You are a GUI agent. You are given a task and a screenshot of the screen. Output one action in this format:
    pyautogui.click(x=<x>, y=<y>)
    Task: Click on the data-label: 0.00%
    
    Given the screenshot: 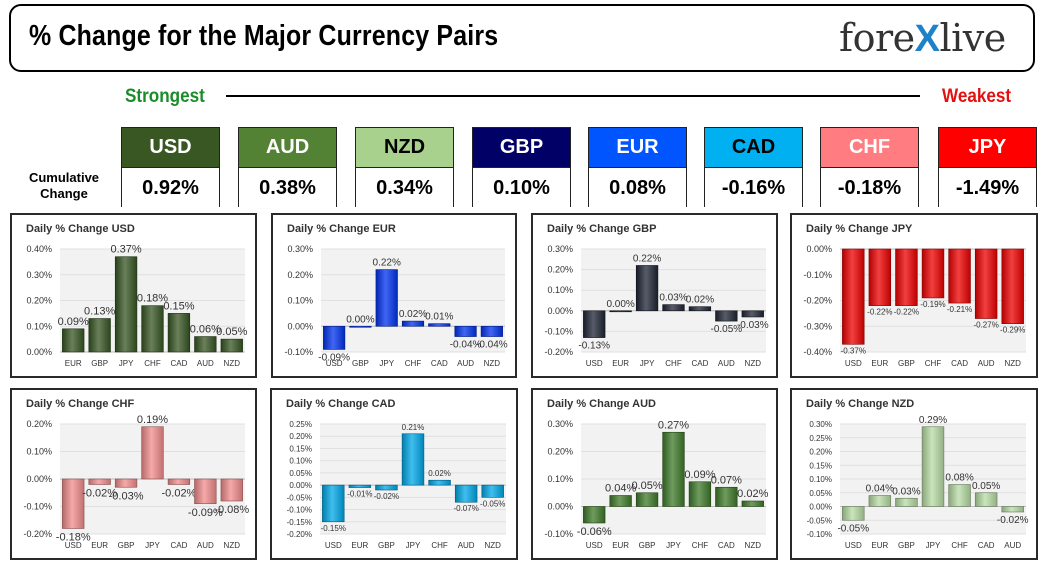 What is the action you would take?
    pyautogui.click(x=620, y=304)
    